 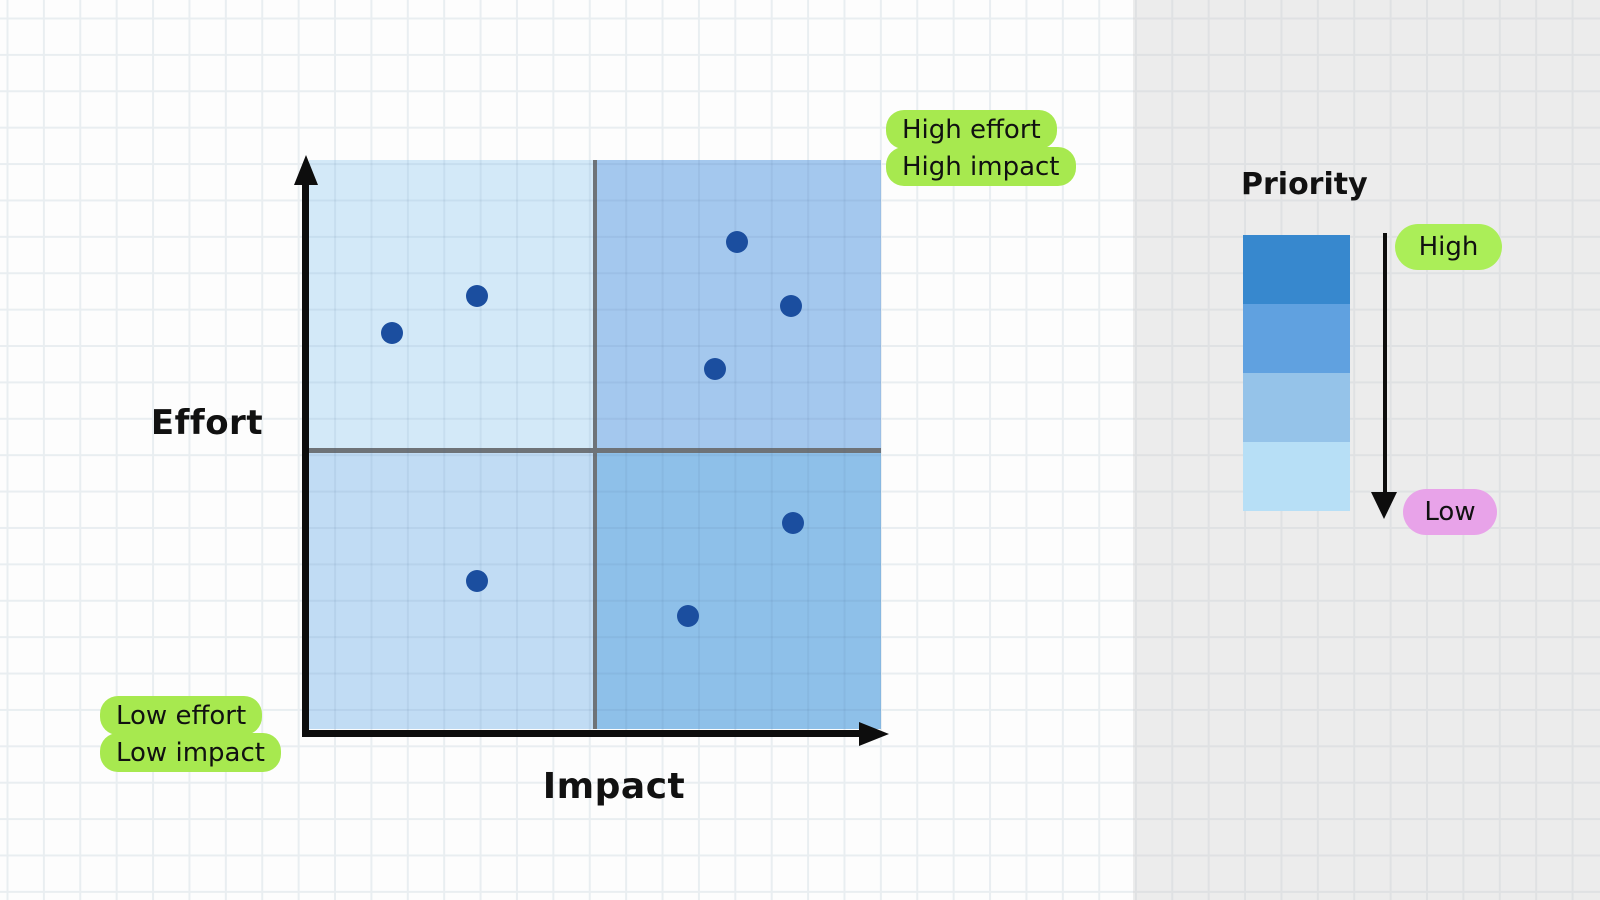 What do you see at coordinates (614, 786) in the screenshot?
I see `x-axis-label: Impact` at bounding box center [614, 786].